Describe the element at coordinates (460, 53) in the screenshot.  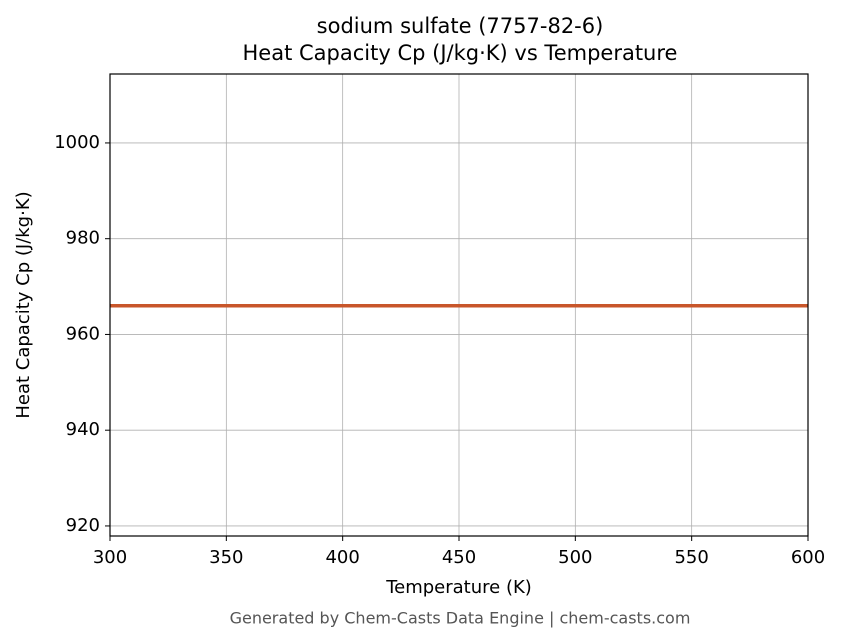
I see `chart-subtitle: Heat Capacity Cp (J/kg·K) vs Temperature` at that location.